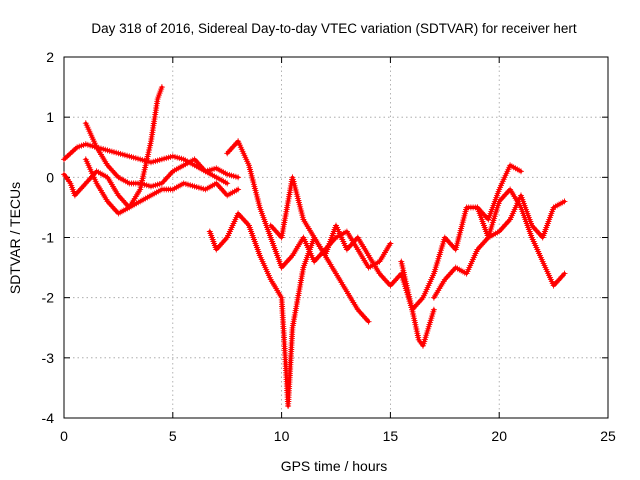 This screenshot has height=480, width=640. Describe the element at coordinates (391, 436) in the screenshot. I see `x-tick-label: 15` at that location.